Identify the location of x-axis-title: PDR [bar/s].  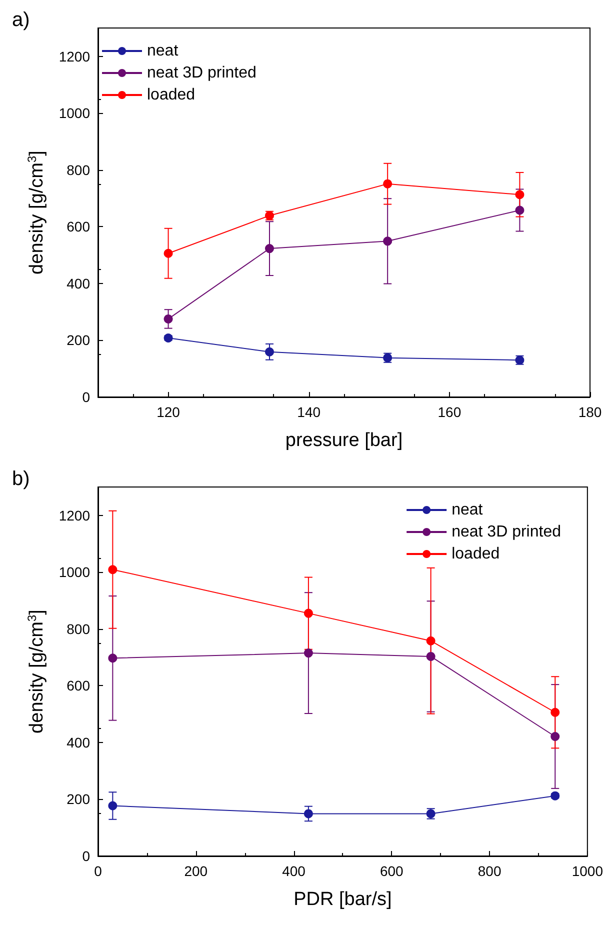
(343, 899).